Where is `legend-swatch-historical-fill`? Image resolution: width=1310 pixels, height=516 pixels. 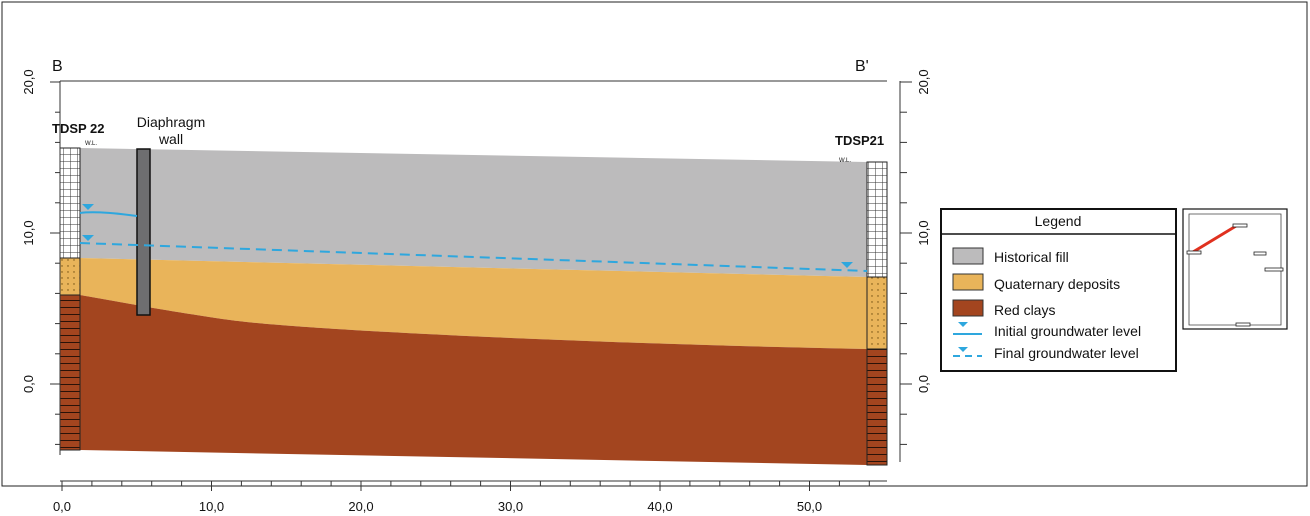
legend-swatch-historical-fill is located at coordinates (968, 256).